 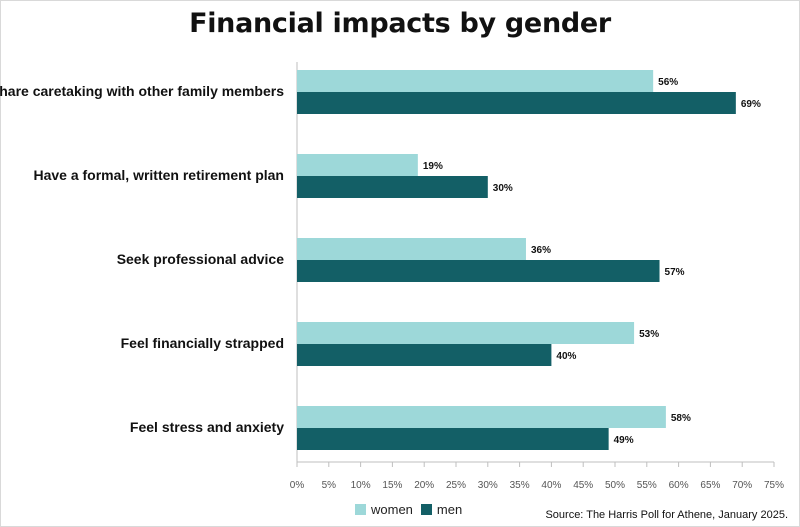 I want to click on legend-label-women: women, so click(x=392, y=509).